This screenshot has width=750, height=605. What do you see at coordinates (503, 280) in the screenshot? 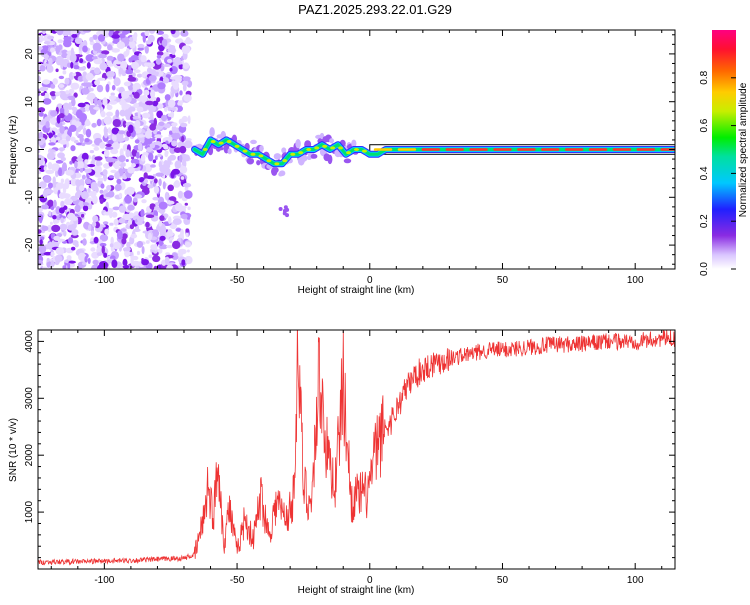
I see `spectrogram-xtick-label: 50` at bounding box center [503, 280].